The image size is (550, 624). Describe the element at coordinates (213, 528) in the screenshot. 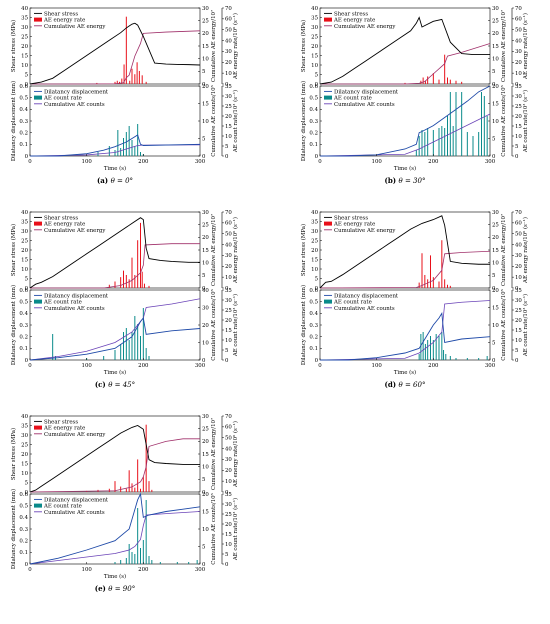

I see `panel-4-bottom-ylabel-right1: Cumulative AE counts/10⁵` at that location.